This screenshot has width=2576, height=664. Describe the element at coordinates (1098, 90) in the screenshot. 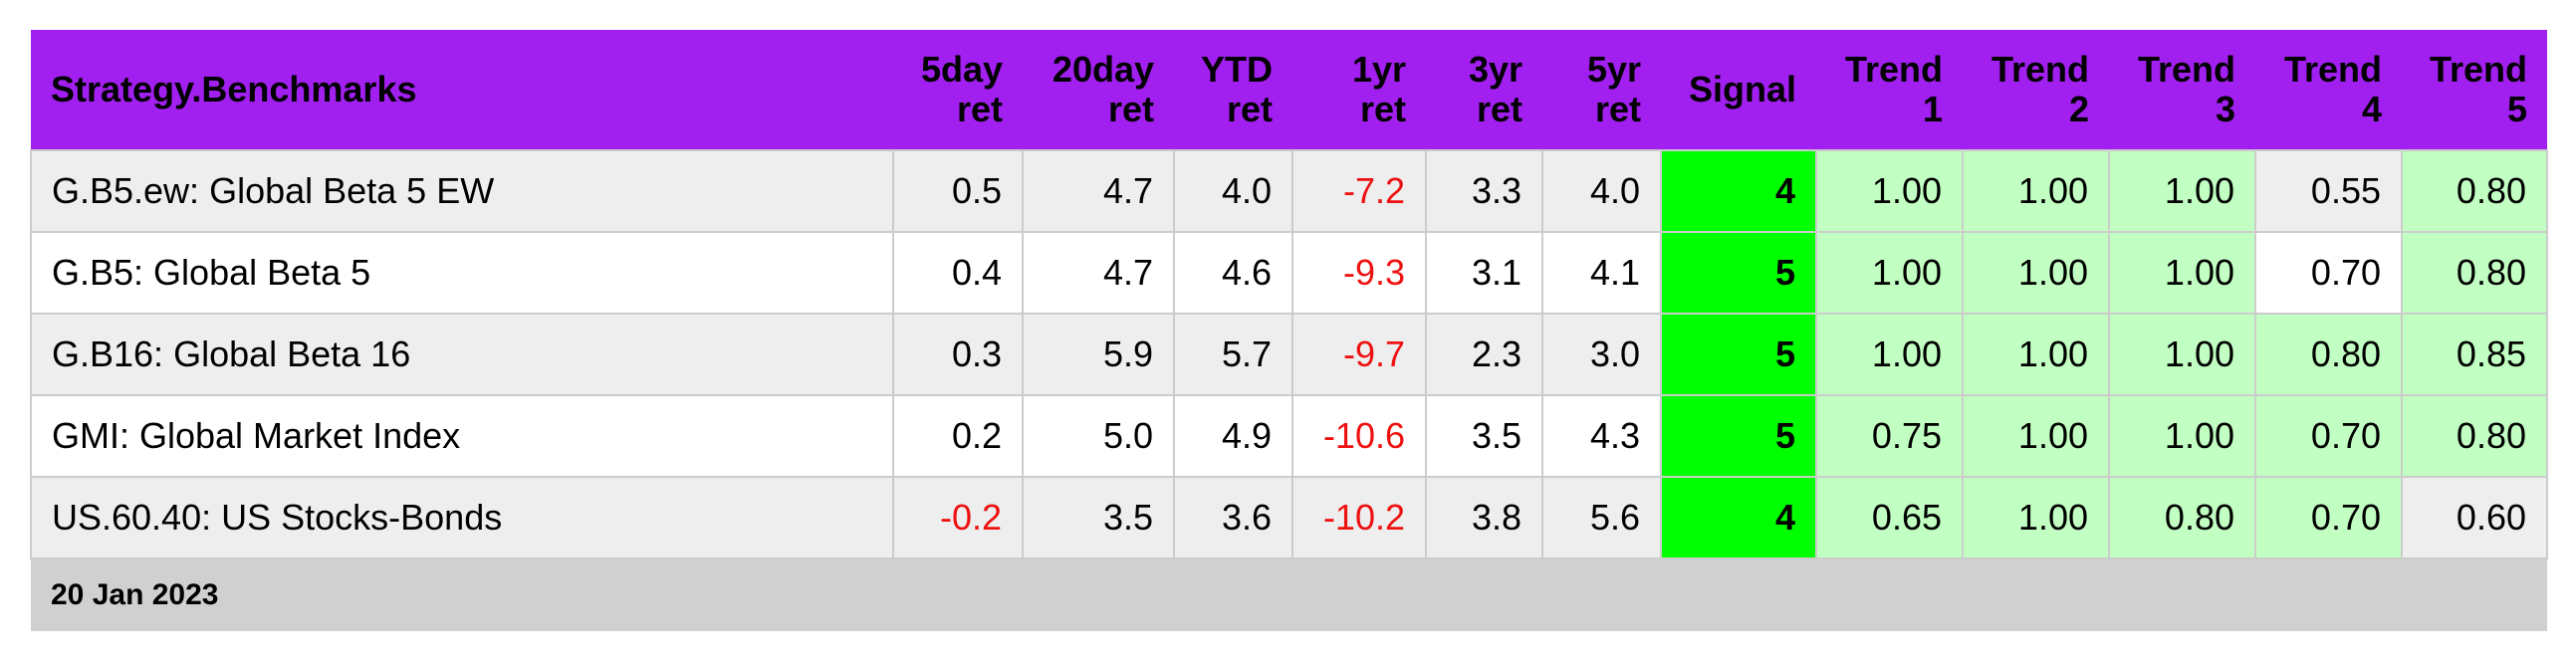

I see `column-header: 20day ret` at that location.